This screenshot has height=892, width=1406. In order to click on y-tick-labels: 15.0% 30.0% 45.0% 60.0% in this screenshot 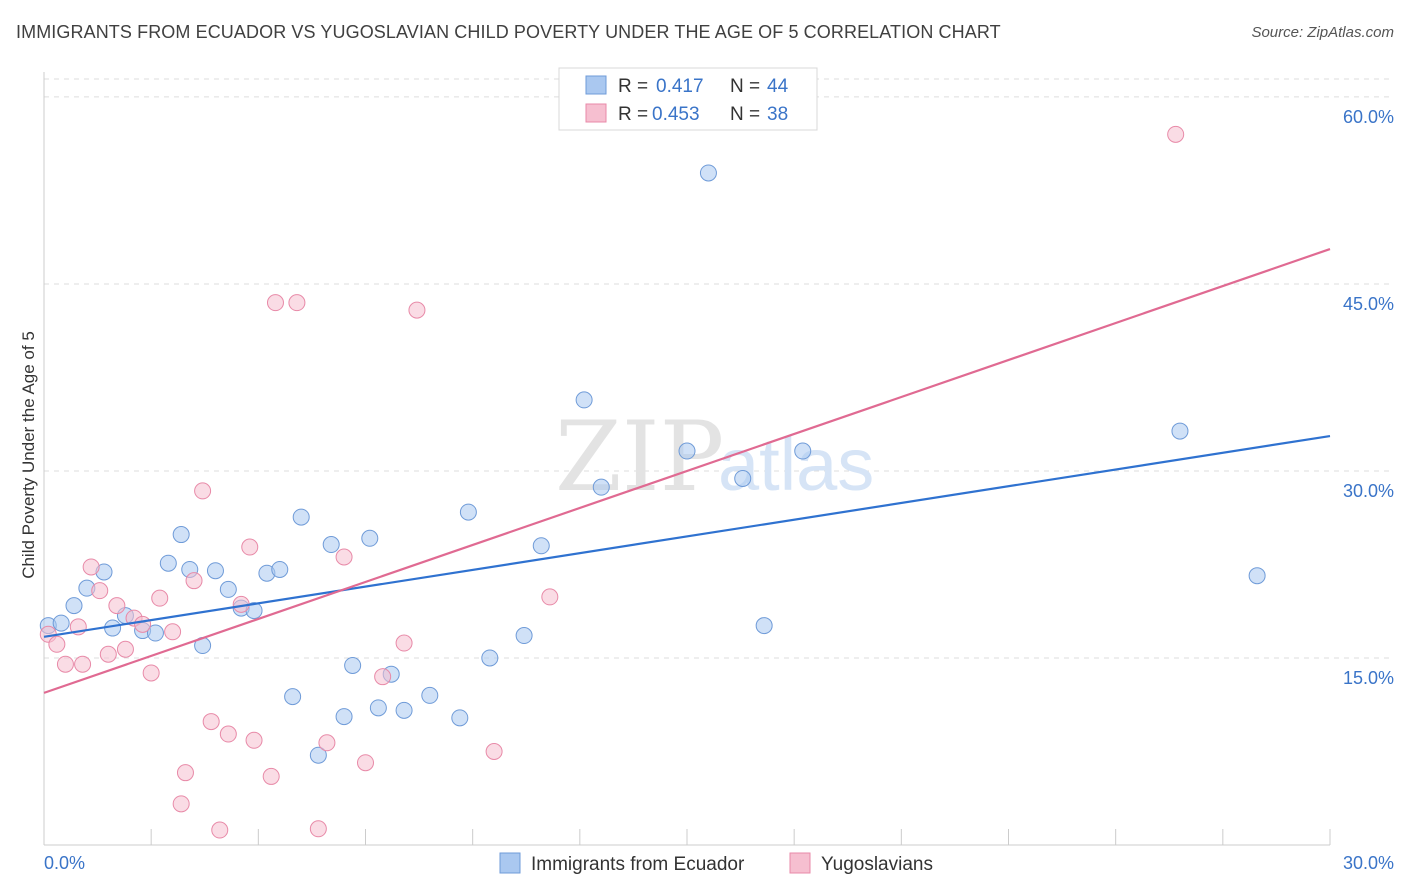, I will do `click(1368, 397)`.